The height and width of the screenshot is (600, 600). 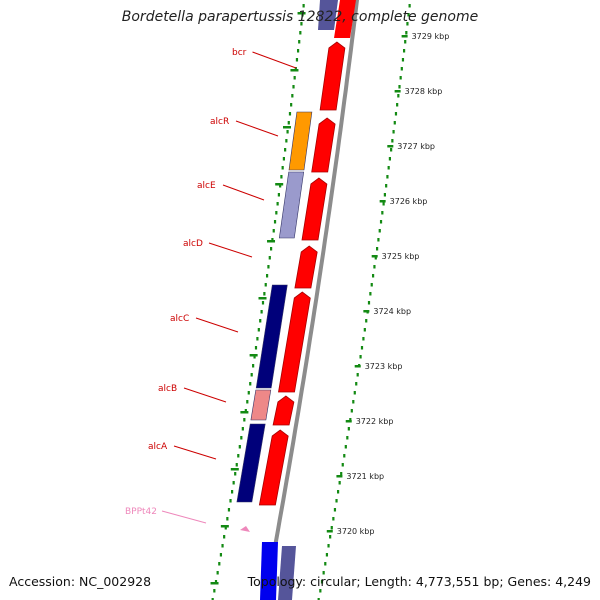 What do you see at coordinates (356, 531) in the screenshot?
I see `kbp-label-3720: 3720 kbp` at bounding box center [356, 531].